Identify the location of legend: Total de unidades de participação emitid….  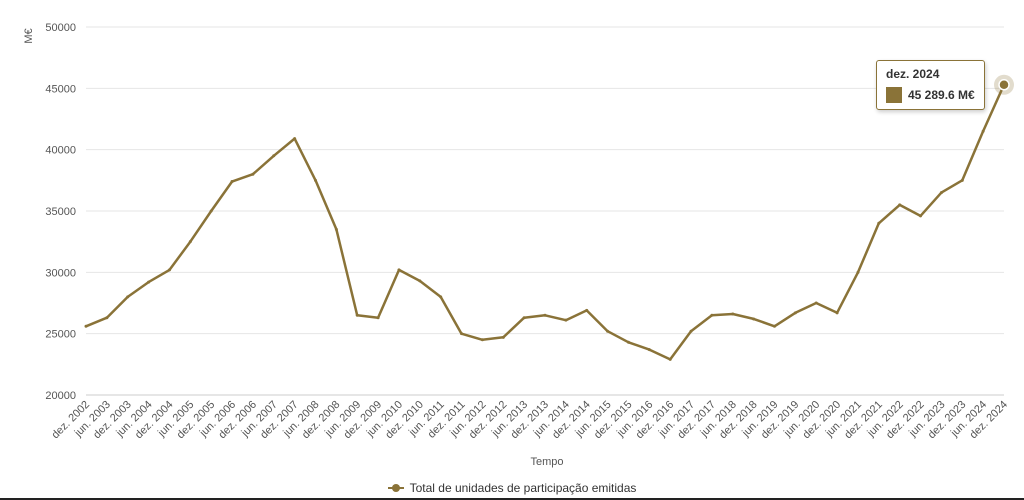
(512, 488).